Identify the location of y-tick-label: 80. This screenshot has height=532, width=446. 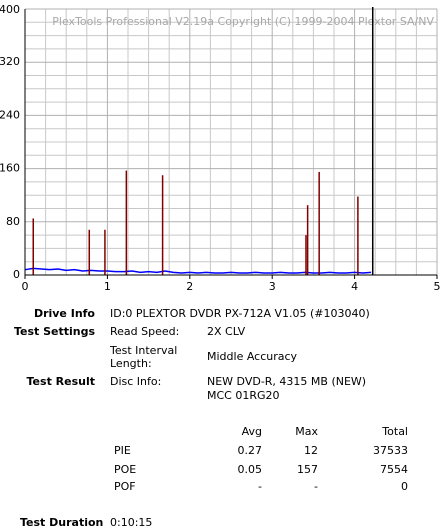
(13, 221).